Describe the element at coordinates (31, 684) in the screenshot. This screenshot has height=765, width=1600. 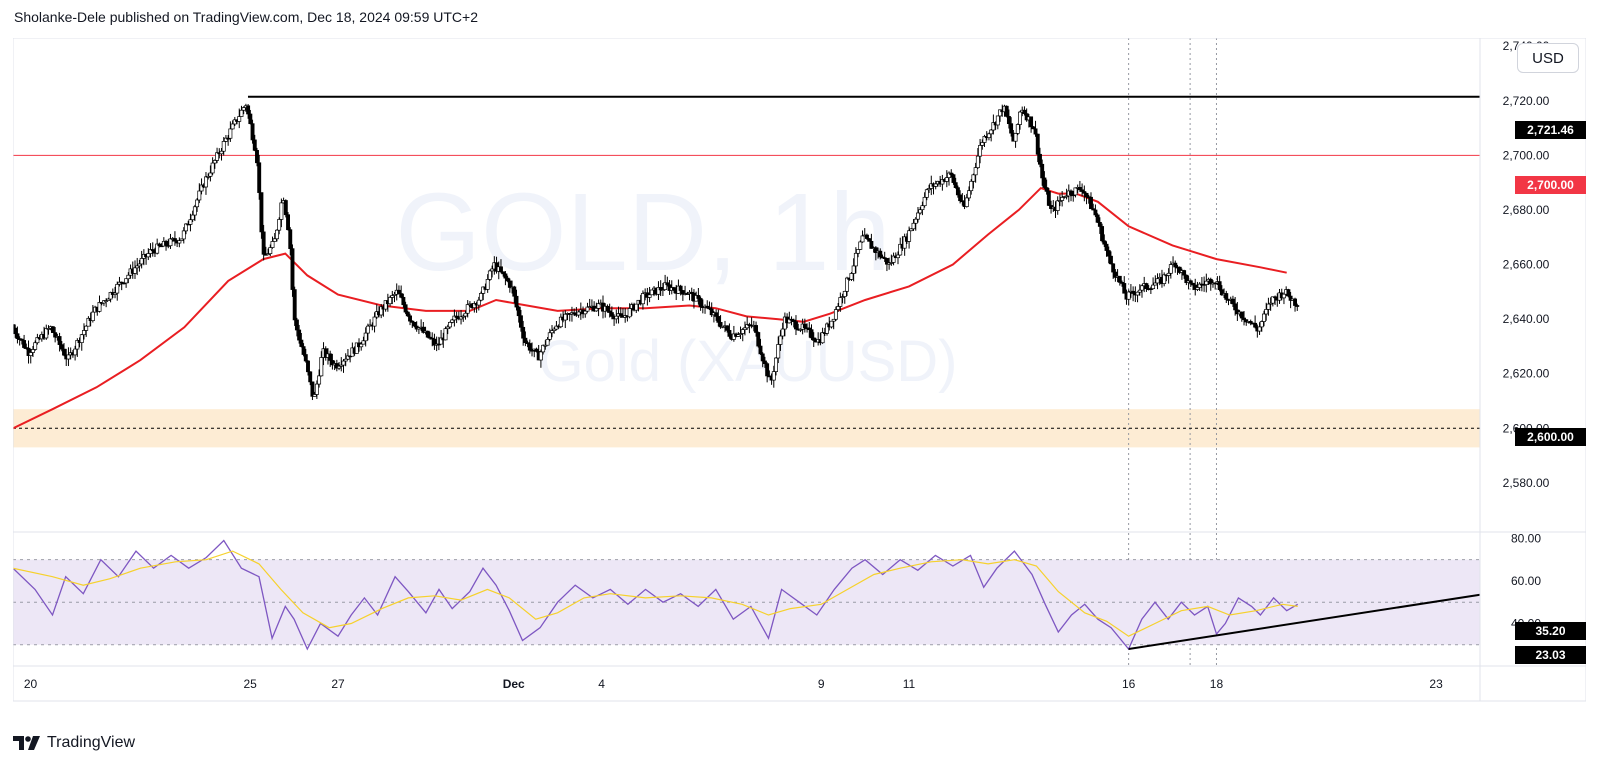
I see `time-tick-label: 20` at that location.